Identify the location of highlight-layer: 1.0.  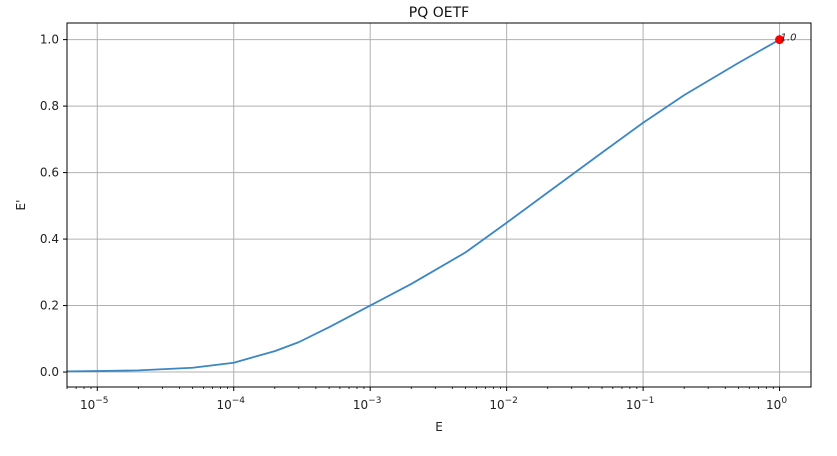
(785, 39).